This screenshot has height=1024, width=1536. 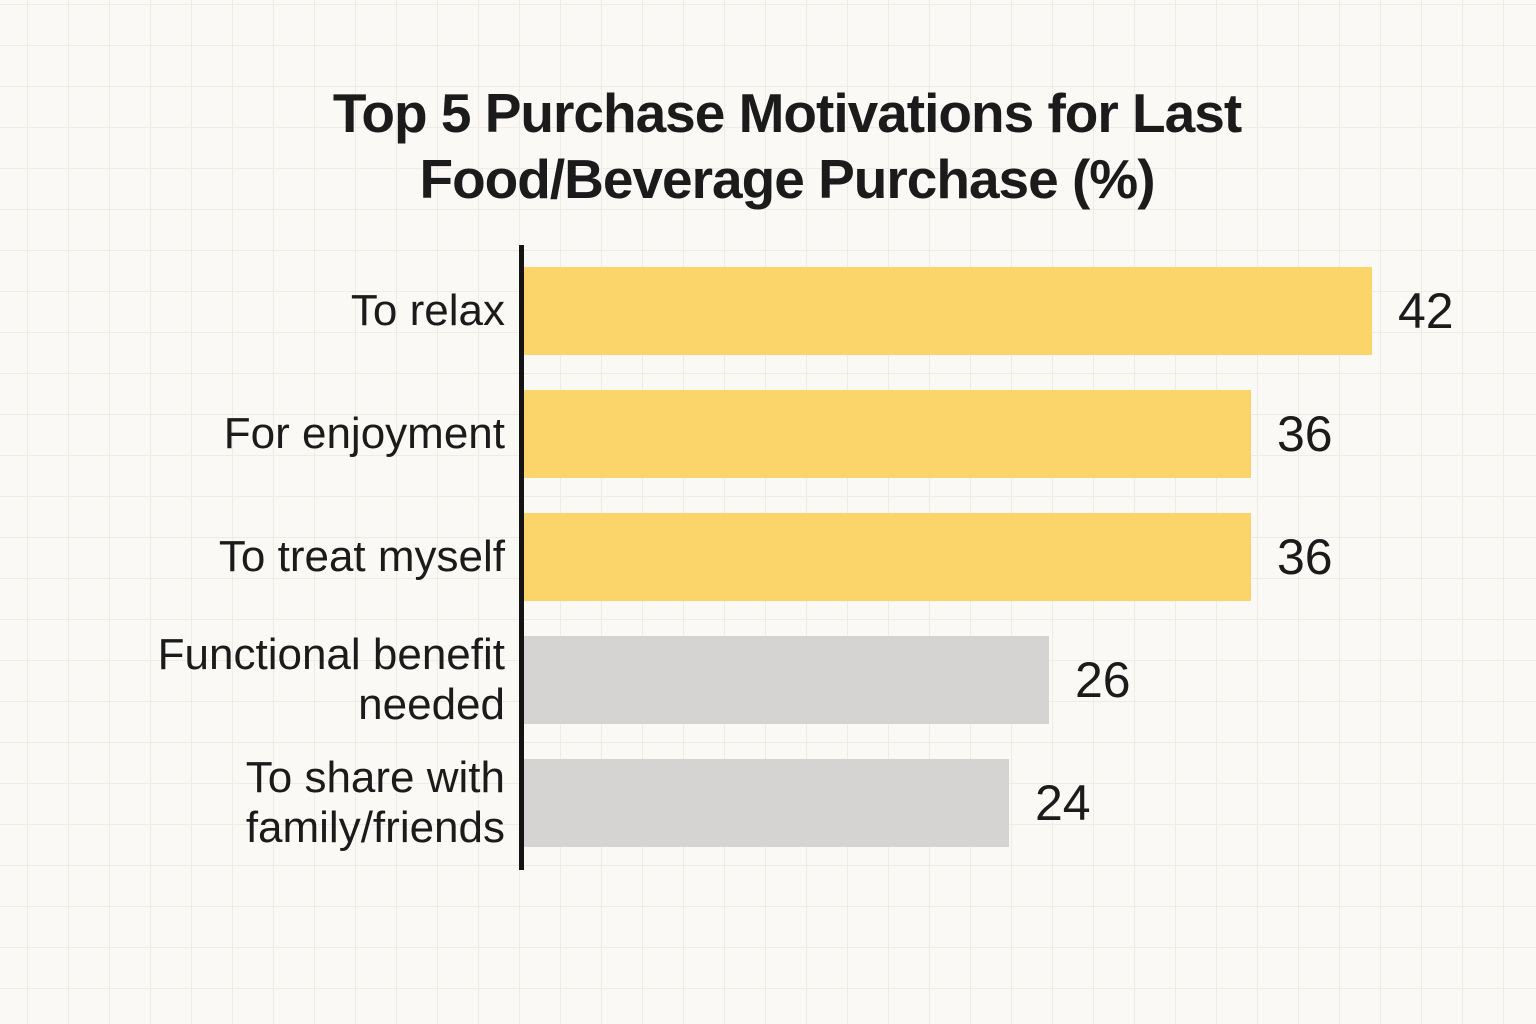 What do you see at coordinates (1063, 803) in the screenshot?
I see `value-label-to-share-with-family-friends: 24` at bounding box center [1063, 803].